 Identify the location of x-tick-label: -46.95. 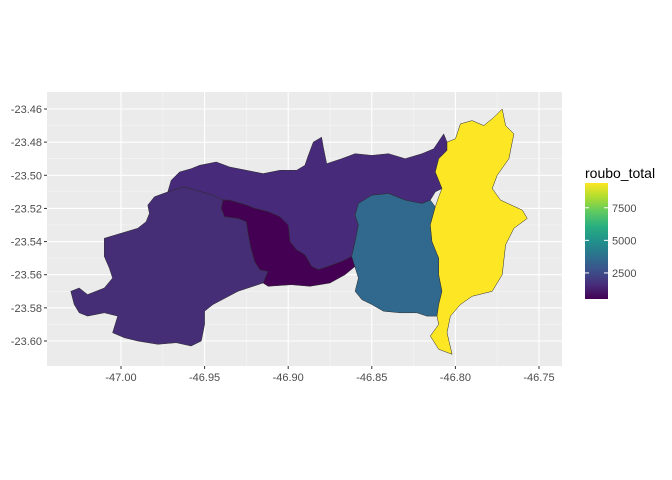
(204, 378).